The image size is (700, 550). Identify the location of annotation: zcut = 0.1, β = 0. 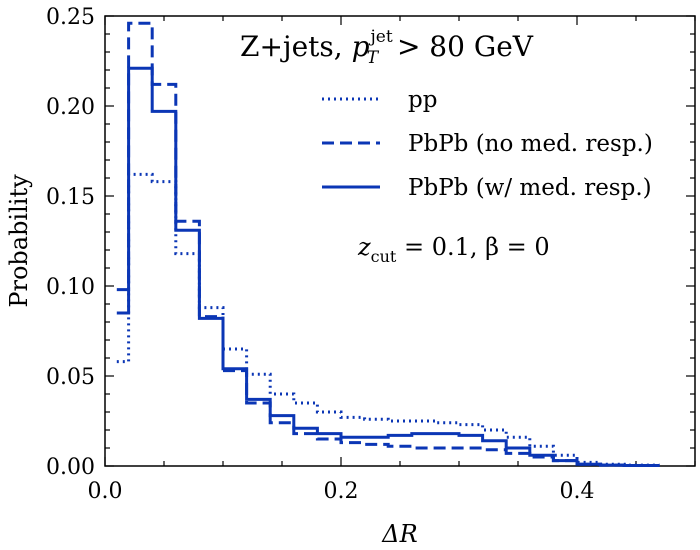
(453, 249).